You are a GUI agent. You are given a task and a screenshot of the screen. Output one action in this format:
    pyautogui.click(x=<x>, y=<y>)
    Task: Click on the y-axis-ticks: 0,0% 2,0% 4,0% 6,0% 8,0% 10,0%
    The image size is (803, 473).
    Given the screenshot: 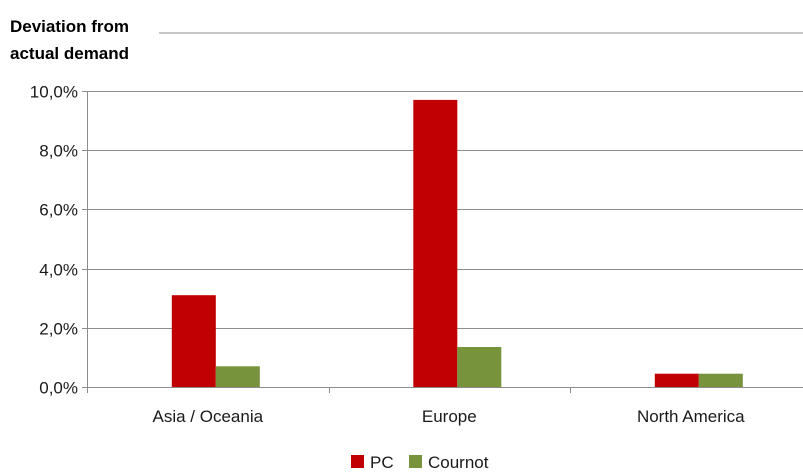 What is the action you would take?
    pyautogui.click(x=58, y=240)
    